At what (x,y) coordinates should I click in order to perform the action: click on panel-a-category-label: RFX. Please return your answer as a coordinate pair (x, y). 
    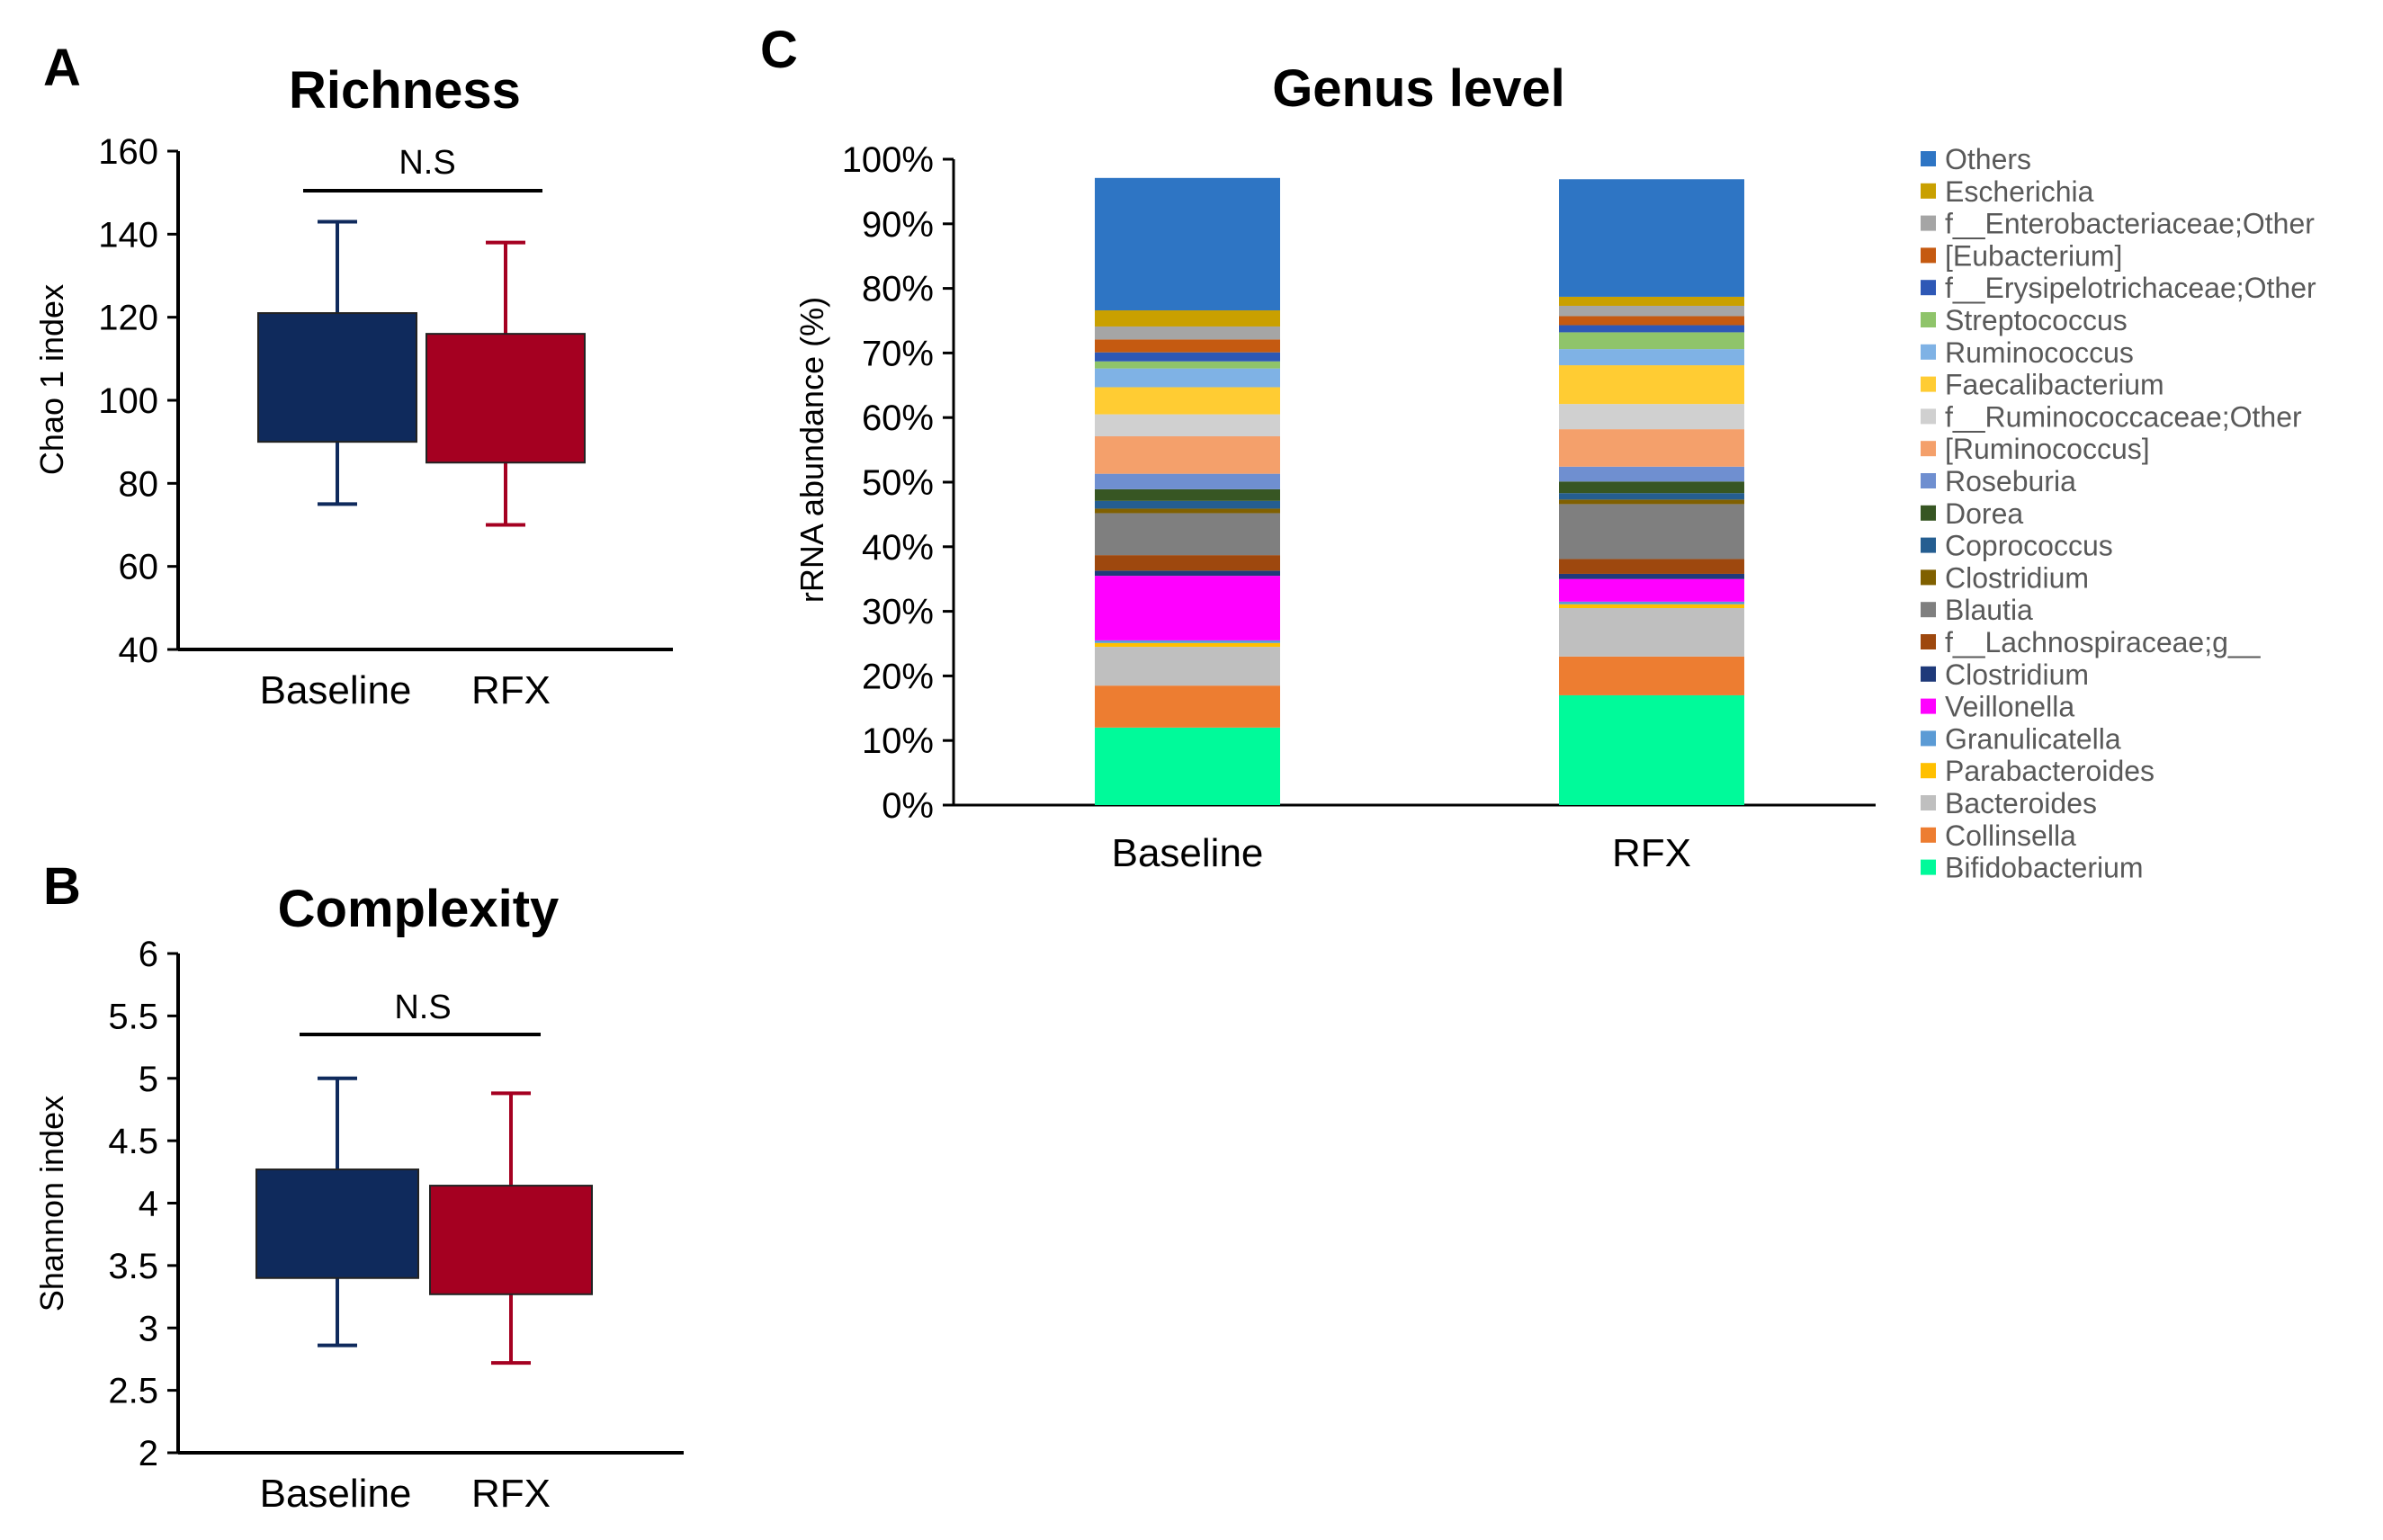
    Looking at the image, I should click on (511, 690).